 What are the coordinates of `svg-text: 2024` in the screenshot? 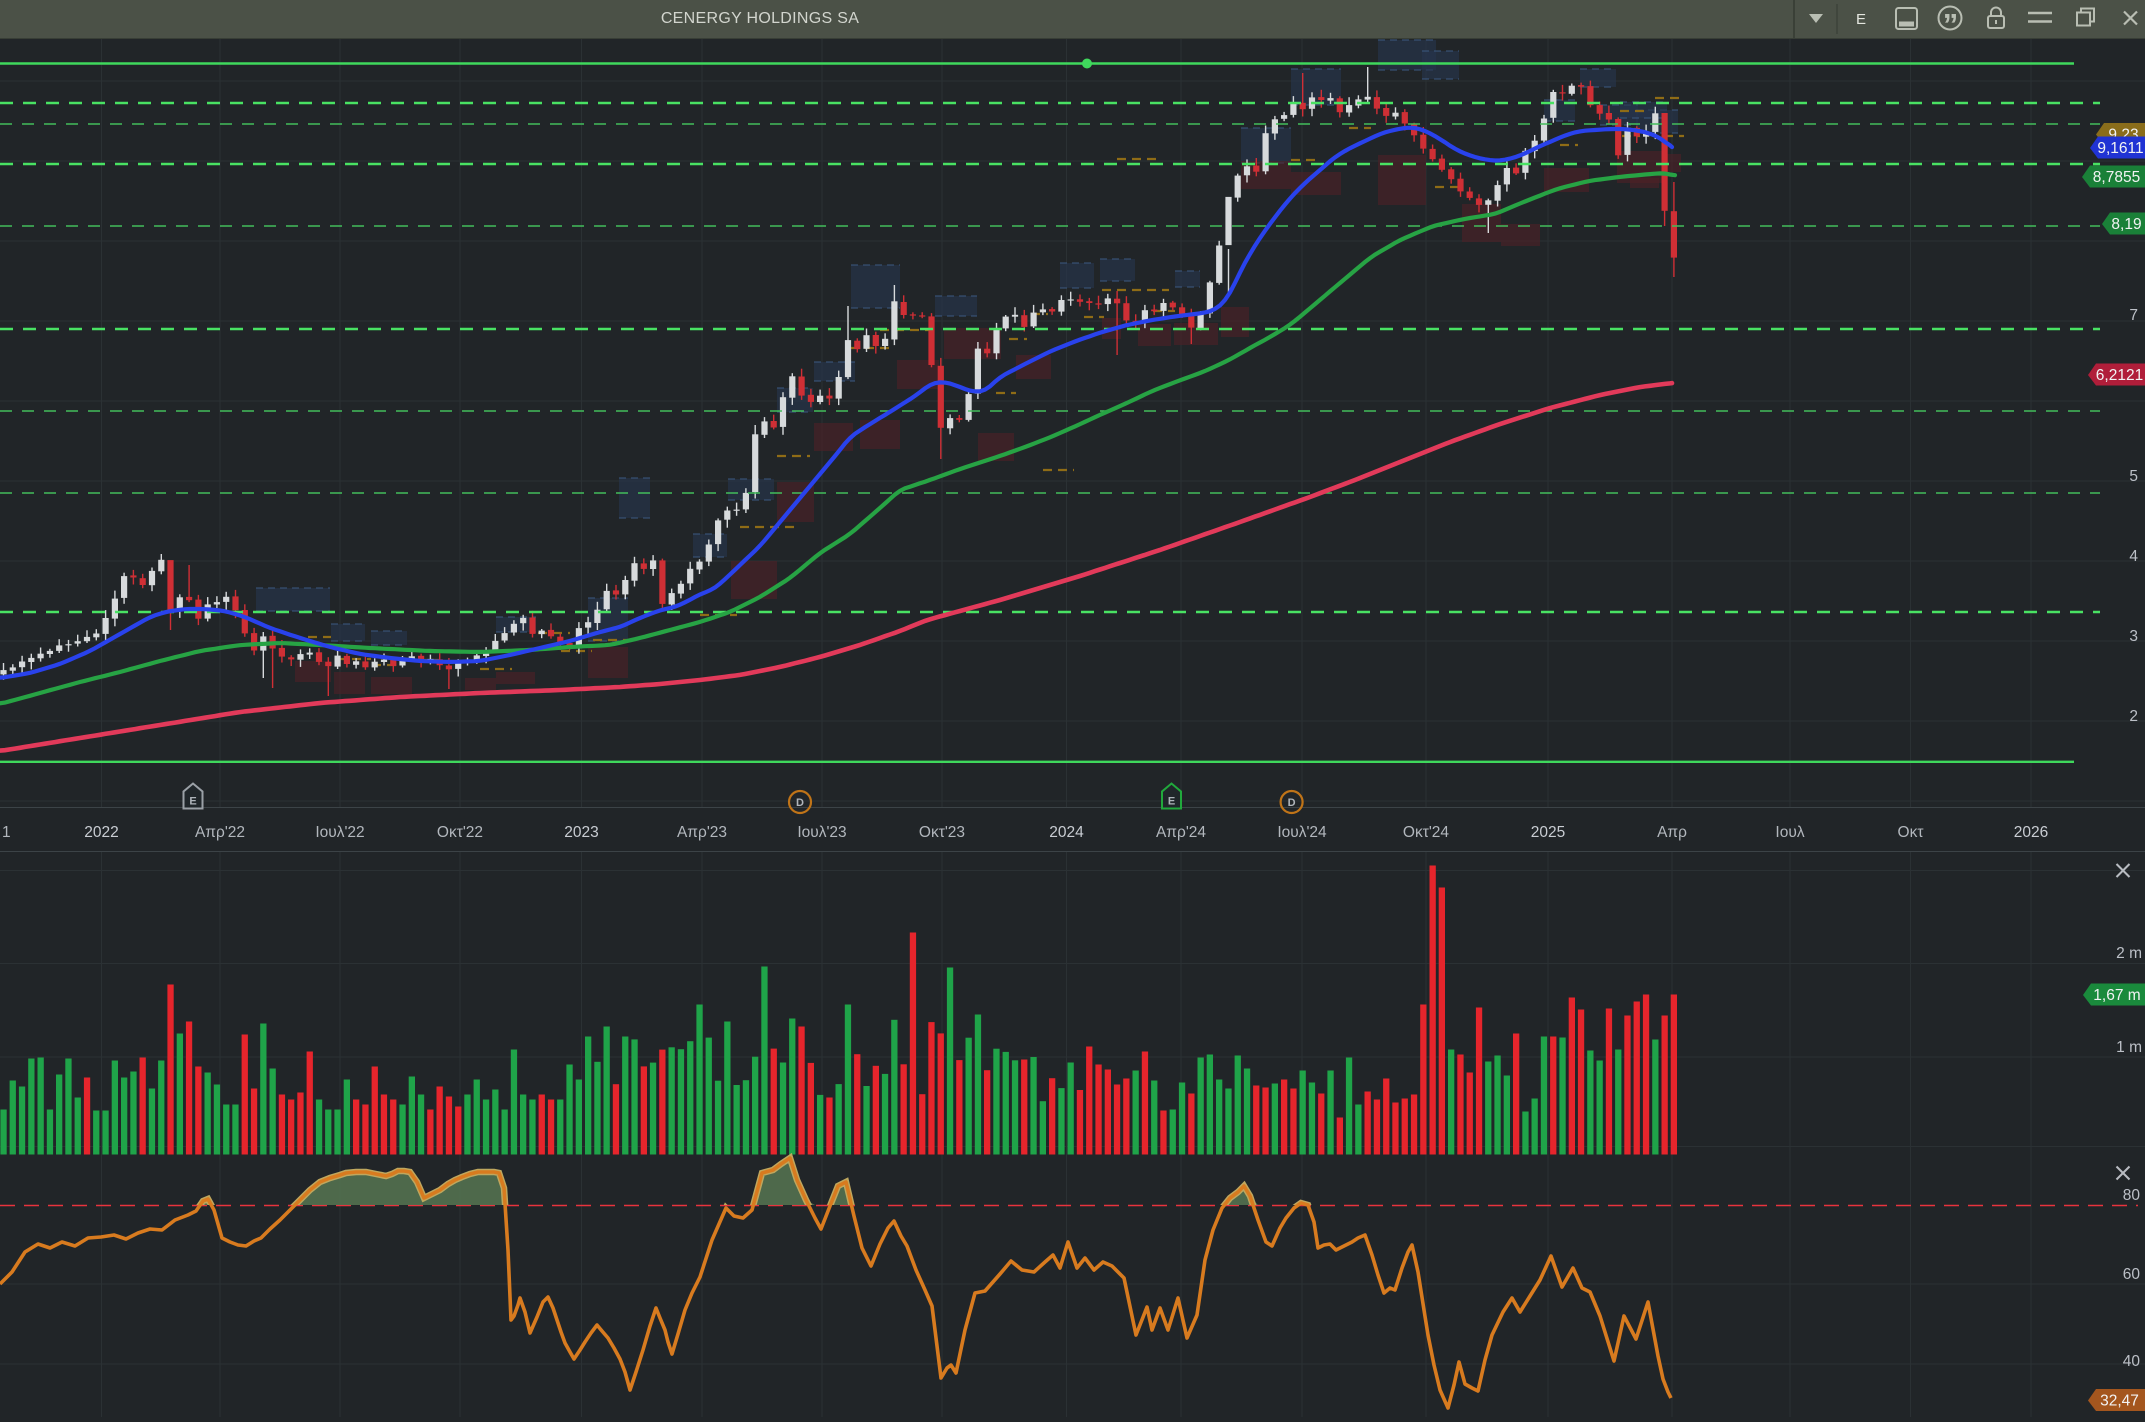 It's located at (1066, 832).